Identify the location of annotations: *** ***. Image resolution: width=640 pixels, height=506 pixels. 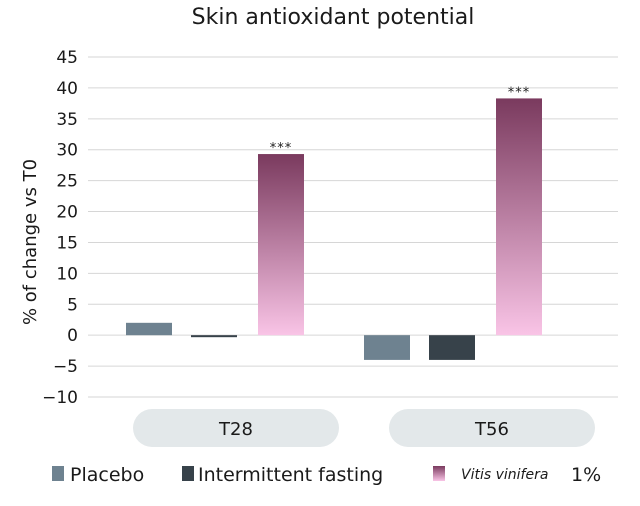
(400, 120).